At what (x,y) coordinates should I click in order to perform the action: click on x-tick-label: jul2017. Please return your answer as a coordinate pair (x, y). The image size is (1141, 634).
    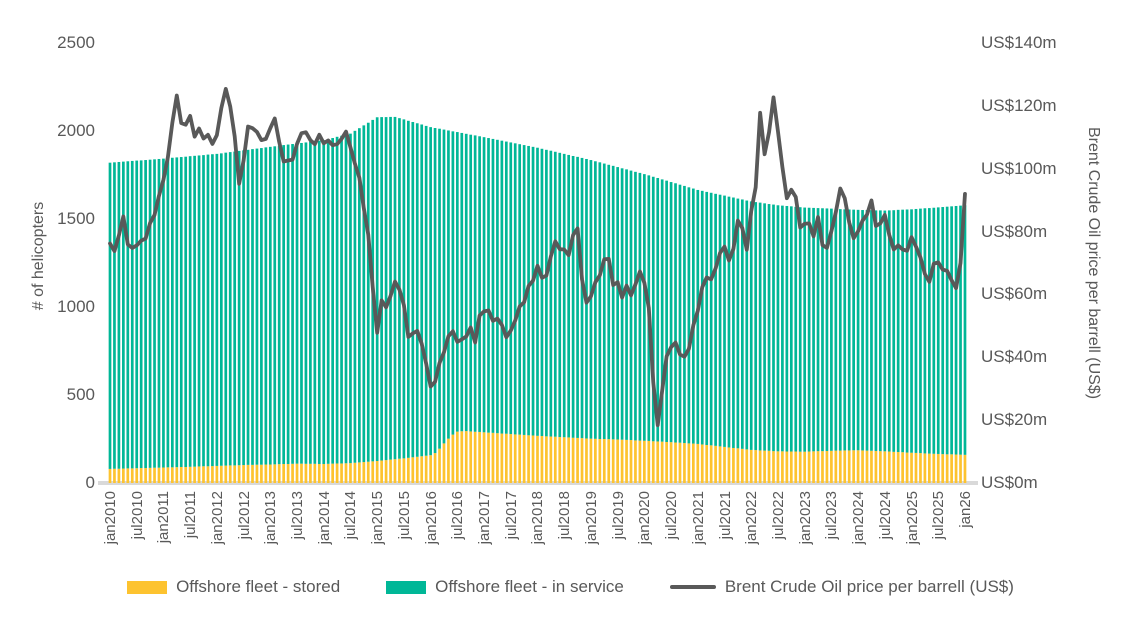
    Looking at the image, I should click on (511, 515).